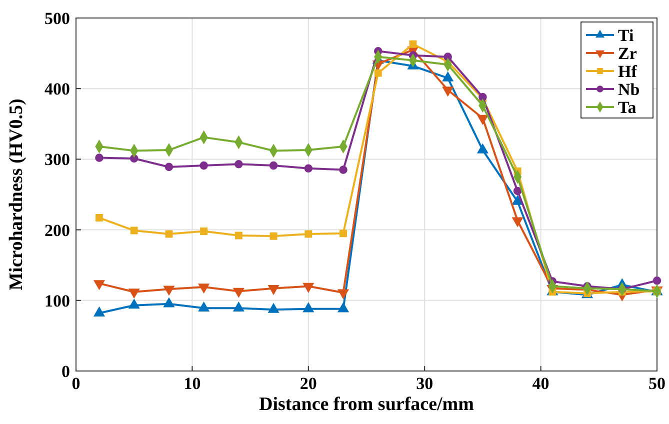 Image resolution: width=669 pixels, height=424 pixels. I want to click on x-tick-label: 40, so click(541, 383).